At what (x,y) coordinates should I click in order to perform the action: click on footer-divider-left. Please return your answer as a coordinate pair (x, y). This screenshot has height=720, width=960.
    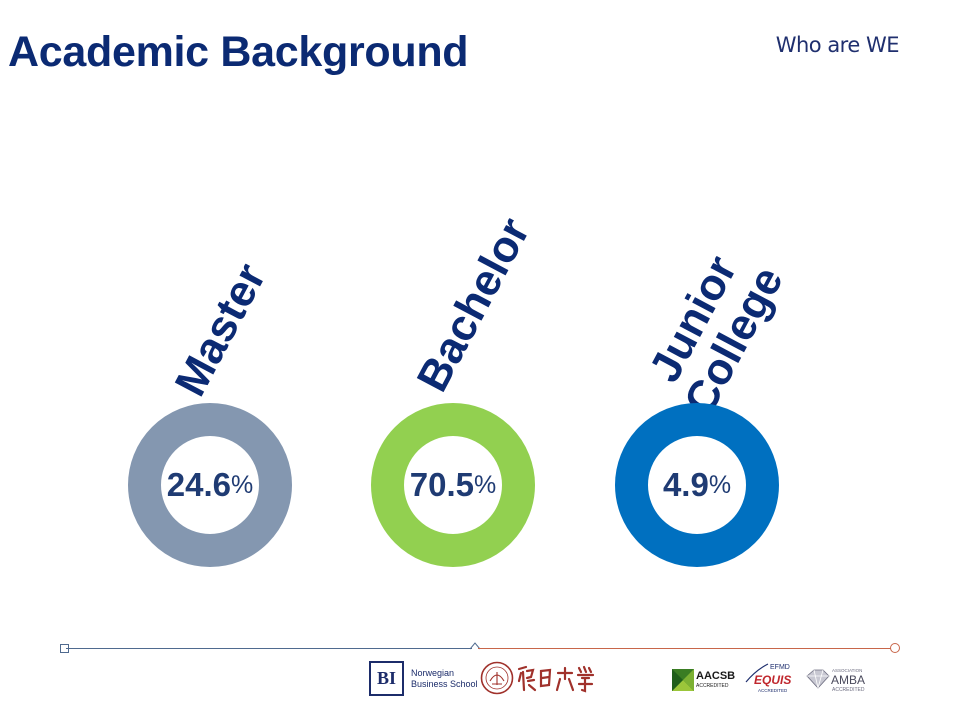
    Looking at the image, I should click on (269, 648).